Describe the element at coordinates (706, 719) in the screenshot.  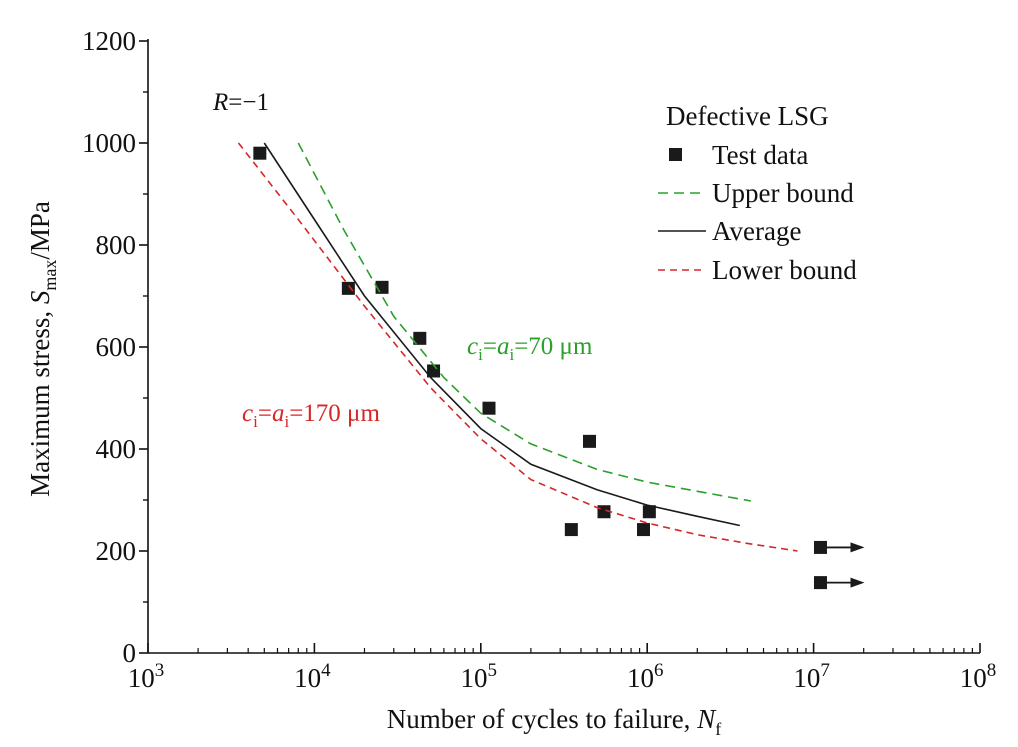
I see `x-axis-title-var: N` at that location.